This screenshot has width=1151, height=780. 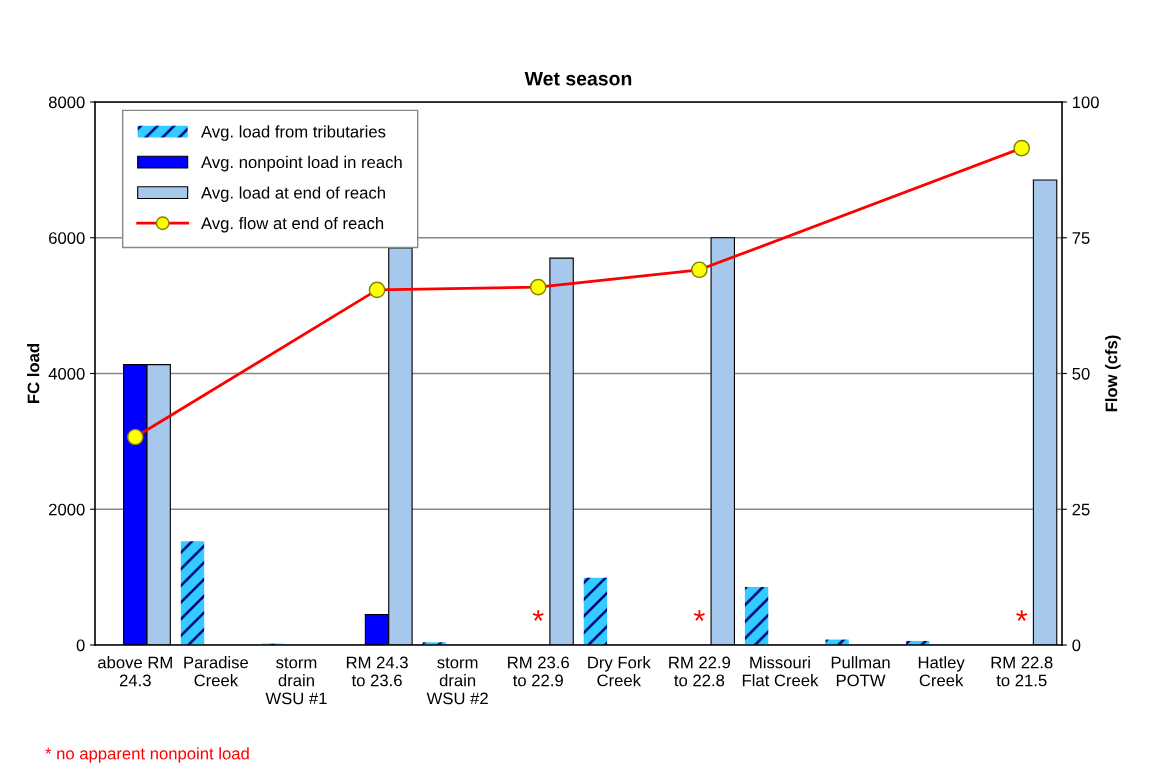 What do you see at coordinates (700, 671) in the screenshot?
I see `x-tick-label: RM 22.9 to 22.8` at bounding box center [700, 671].